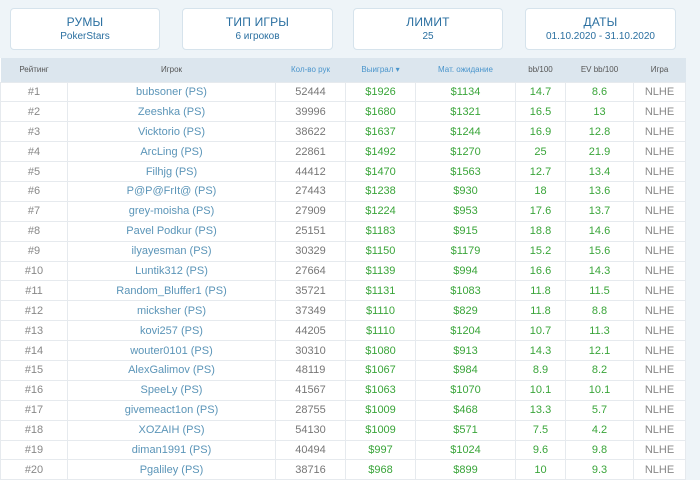 The height and width of the screenshot is (480, 700). I want to click on evbb100-cell: 4.2, so click(599, 430).